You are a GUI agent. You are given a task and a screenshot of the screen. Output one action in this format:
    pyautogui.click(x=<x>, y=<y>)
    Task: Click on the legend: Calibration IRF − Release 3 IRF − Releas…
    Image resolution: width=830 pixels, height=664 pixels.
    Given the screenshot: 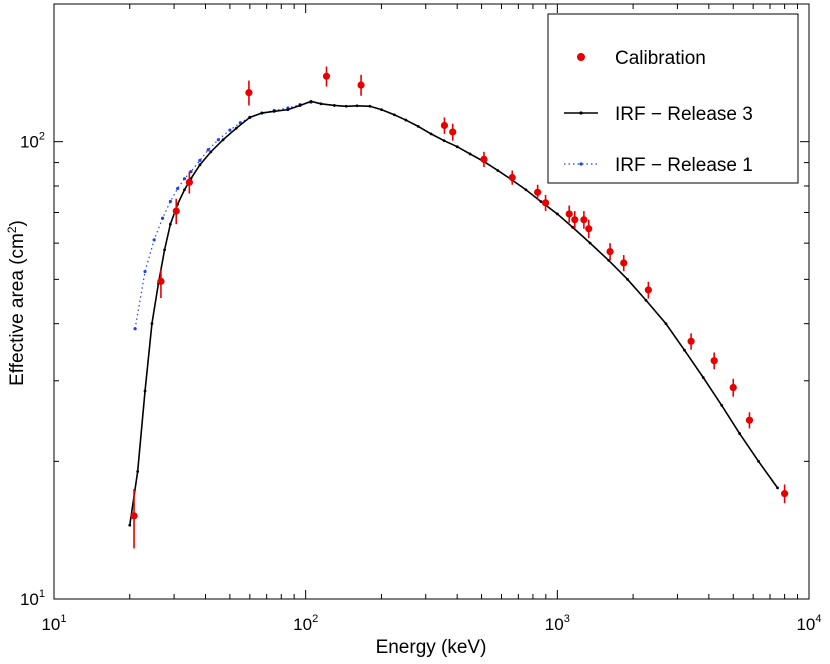 What is the action you would take?
    pyautogui.click(x=673, y=98)
    